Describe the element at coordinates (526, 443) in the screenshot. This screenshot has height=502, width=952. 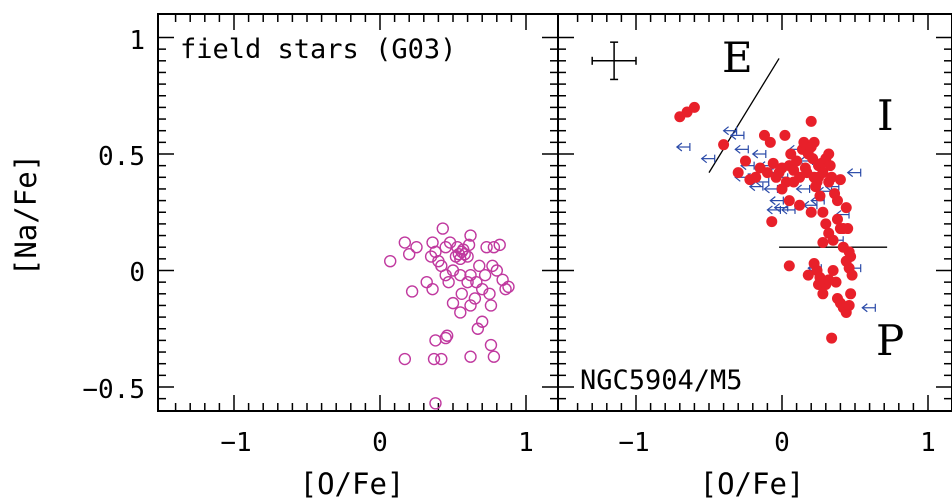
I see `x-tick-label: 1` at that location.